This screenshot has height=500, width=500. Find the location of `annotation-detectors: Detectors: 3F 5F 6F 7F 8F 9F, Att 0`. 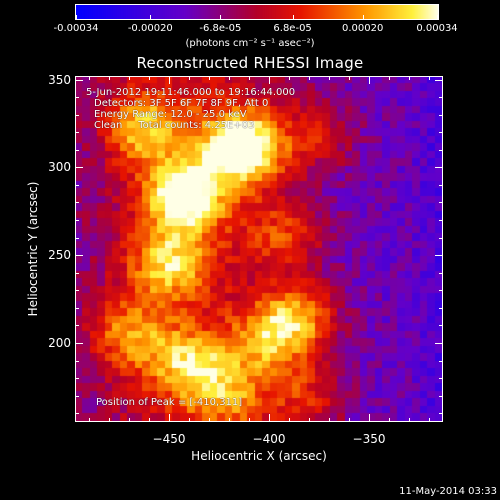

annotation-detectors: Detectors: 3F 5F 6F 7F 8F 9F, Att 0 is located at coordinates (181, 103).